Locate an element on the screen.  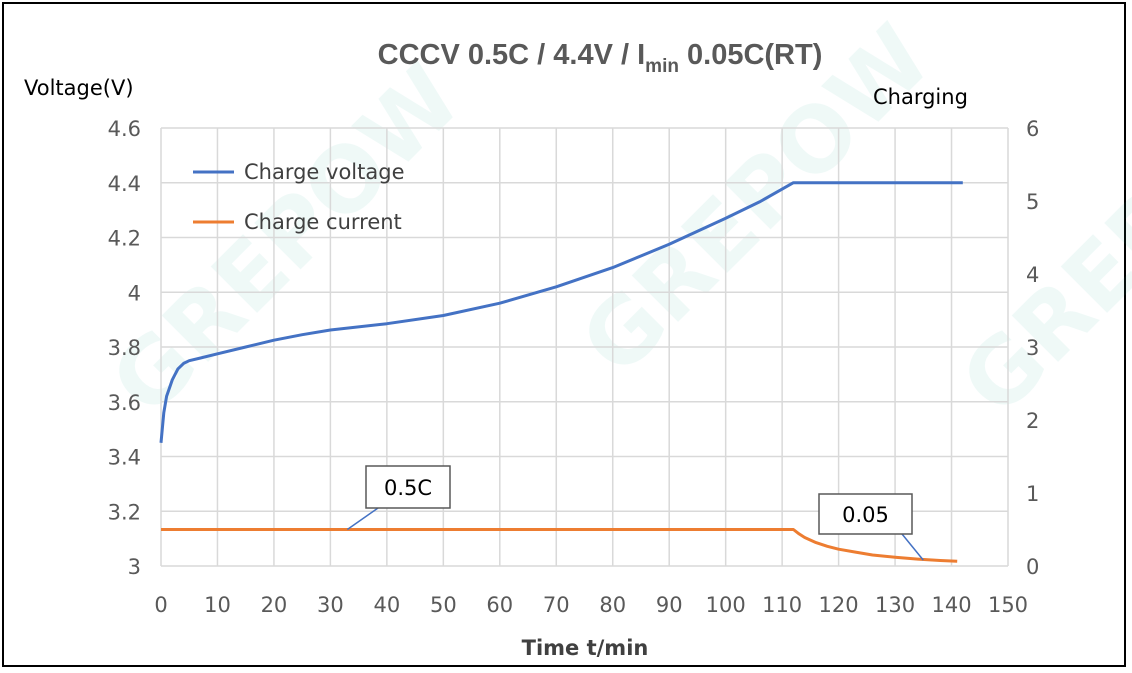
x-tick-label: 140 is located at coordinates (951, 605).